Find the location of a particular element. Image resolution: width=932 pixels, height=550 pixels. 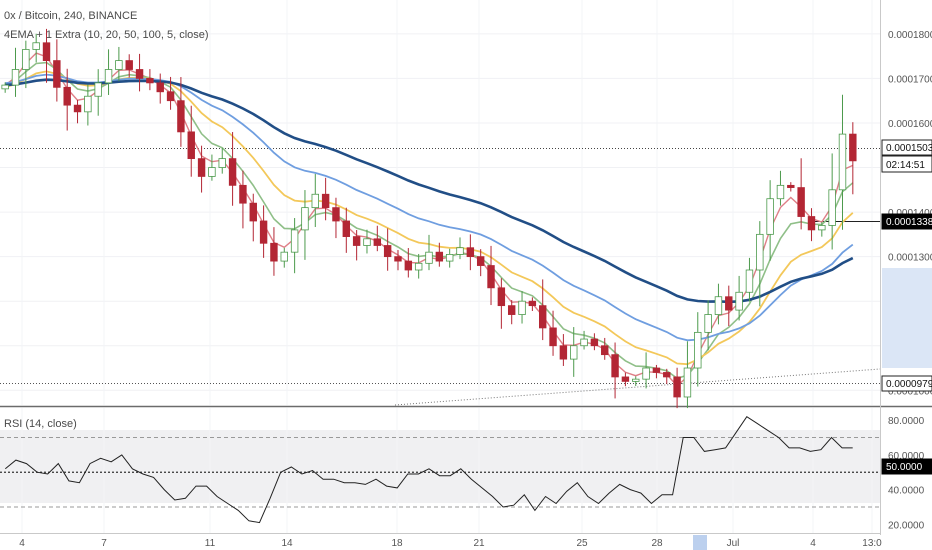

price-tick-label: 0.00017000 is located at coordinates (910, 79).